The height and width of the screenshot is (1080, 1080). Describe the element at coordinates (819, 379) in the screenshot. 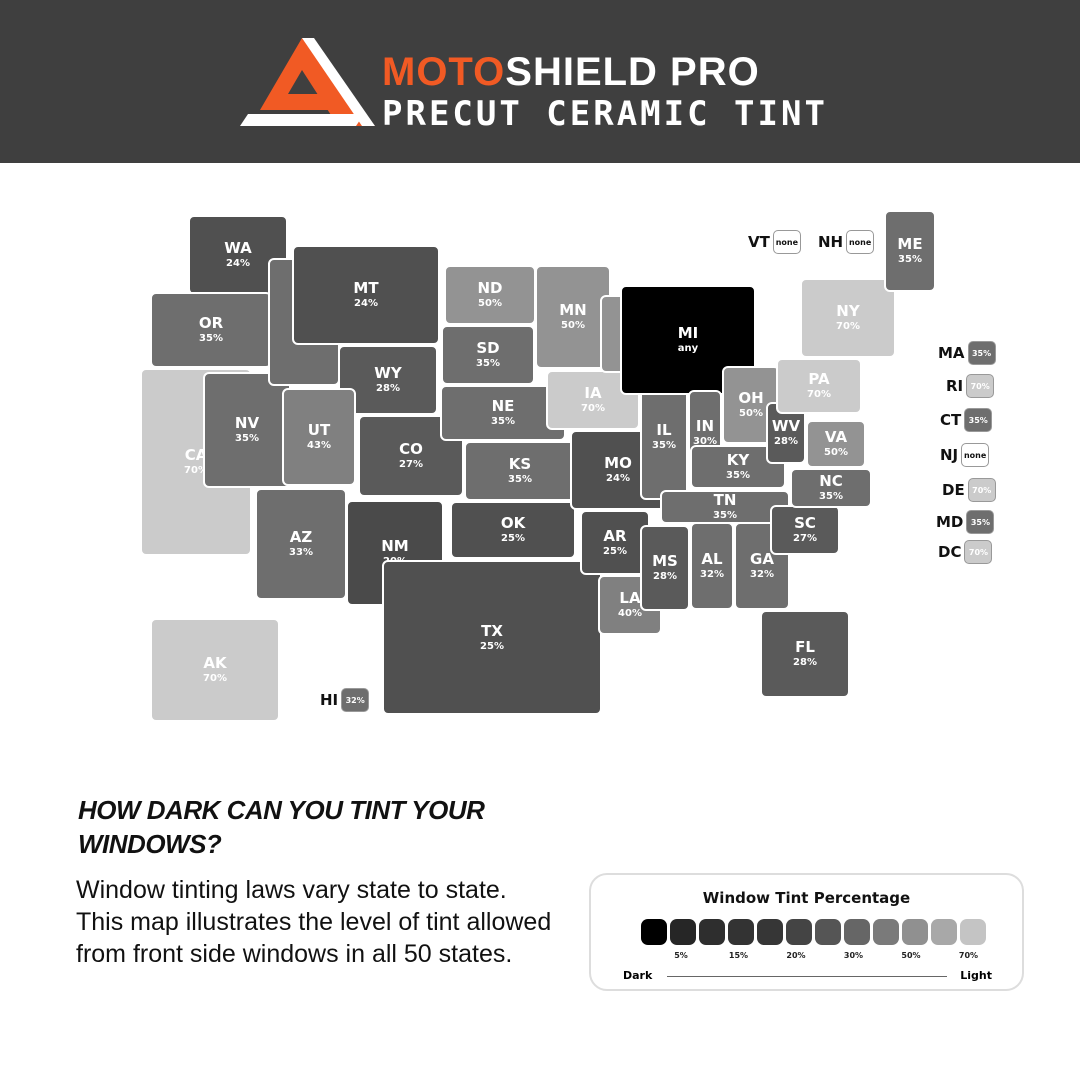

I see `state-code: PA` at that location.